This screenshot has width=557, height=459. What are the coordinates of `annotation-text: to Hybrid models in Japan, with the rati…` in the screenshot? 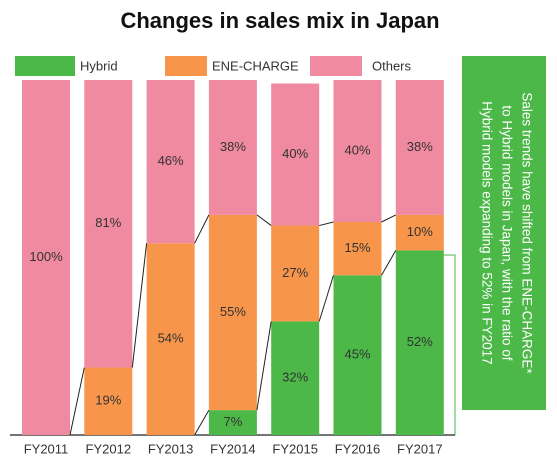 It's located at (506, 232).